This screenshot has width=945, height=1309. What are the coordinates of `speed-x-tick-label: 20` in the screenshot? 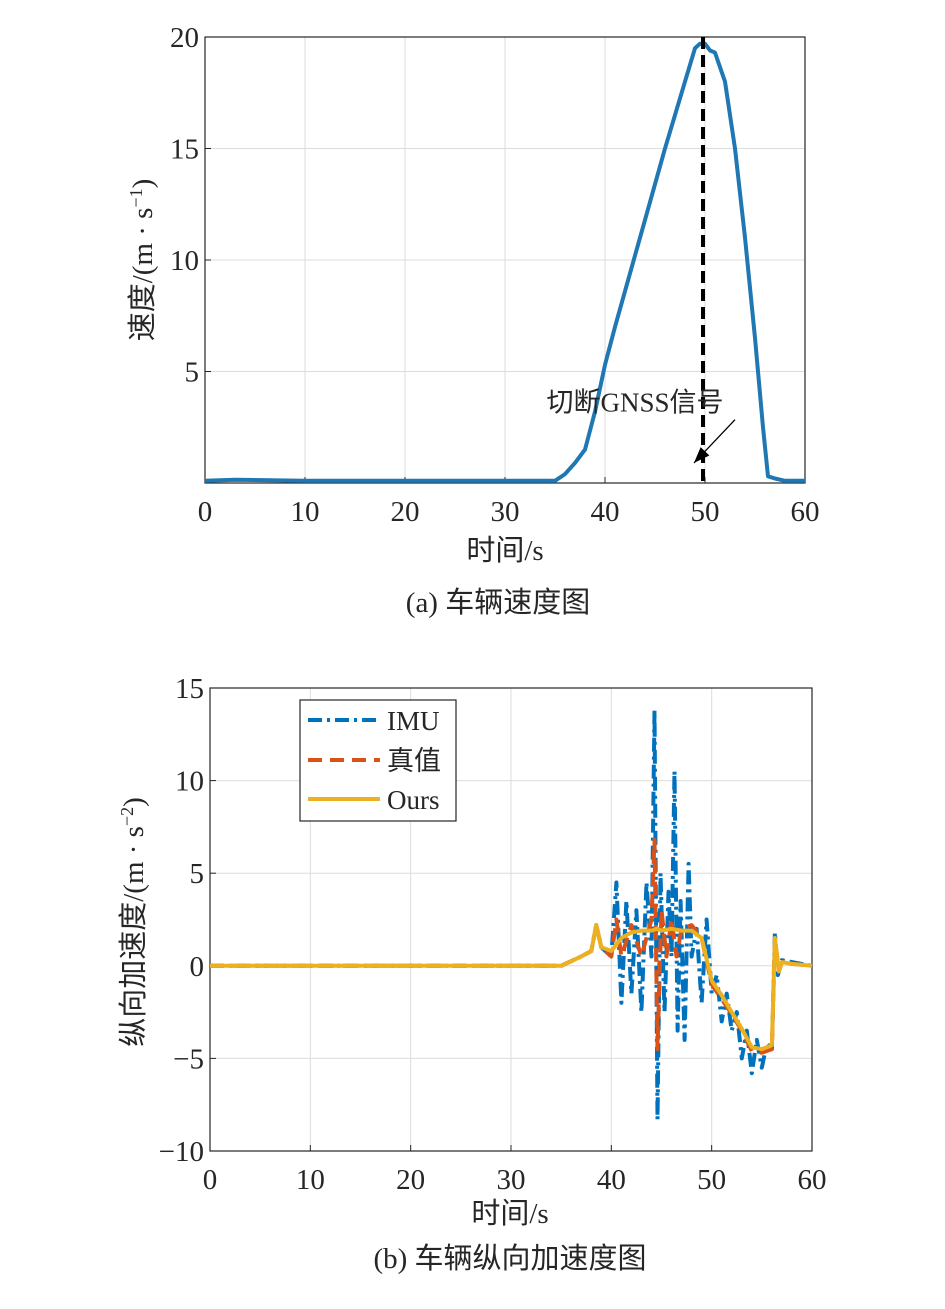 It's located at (405, 512).